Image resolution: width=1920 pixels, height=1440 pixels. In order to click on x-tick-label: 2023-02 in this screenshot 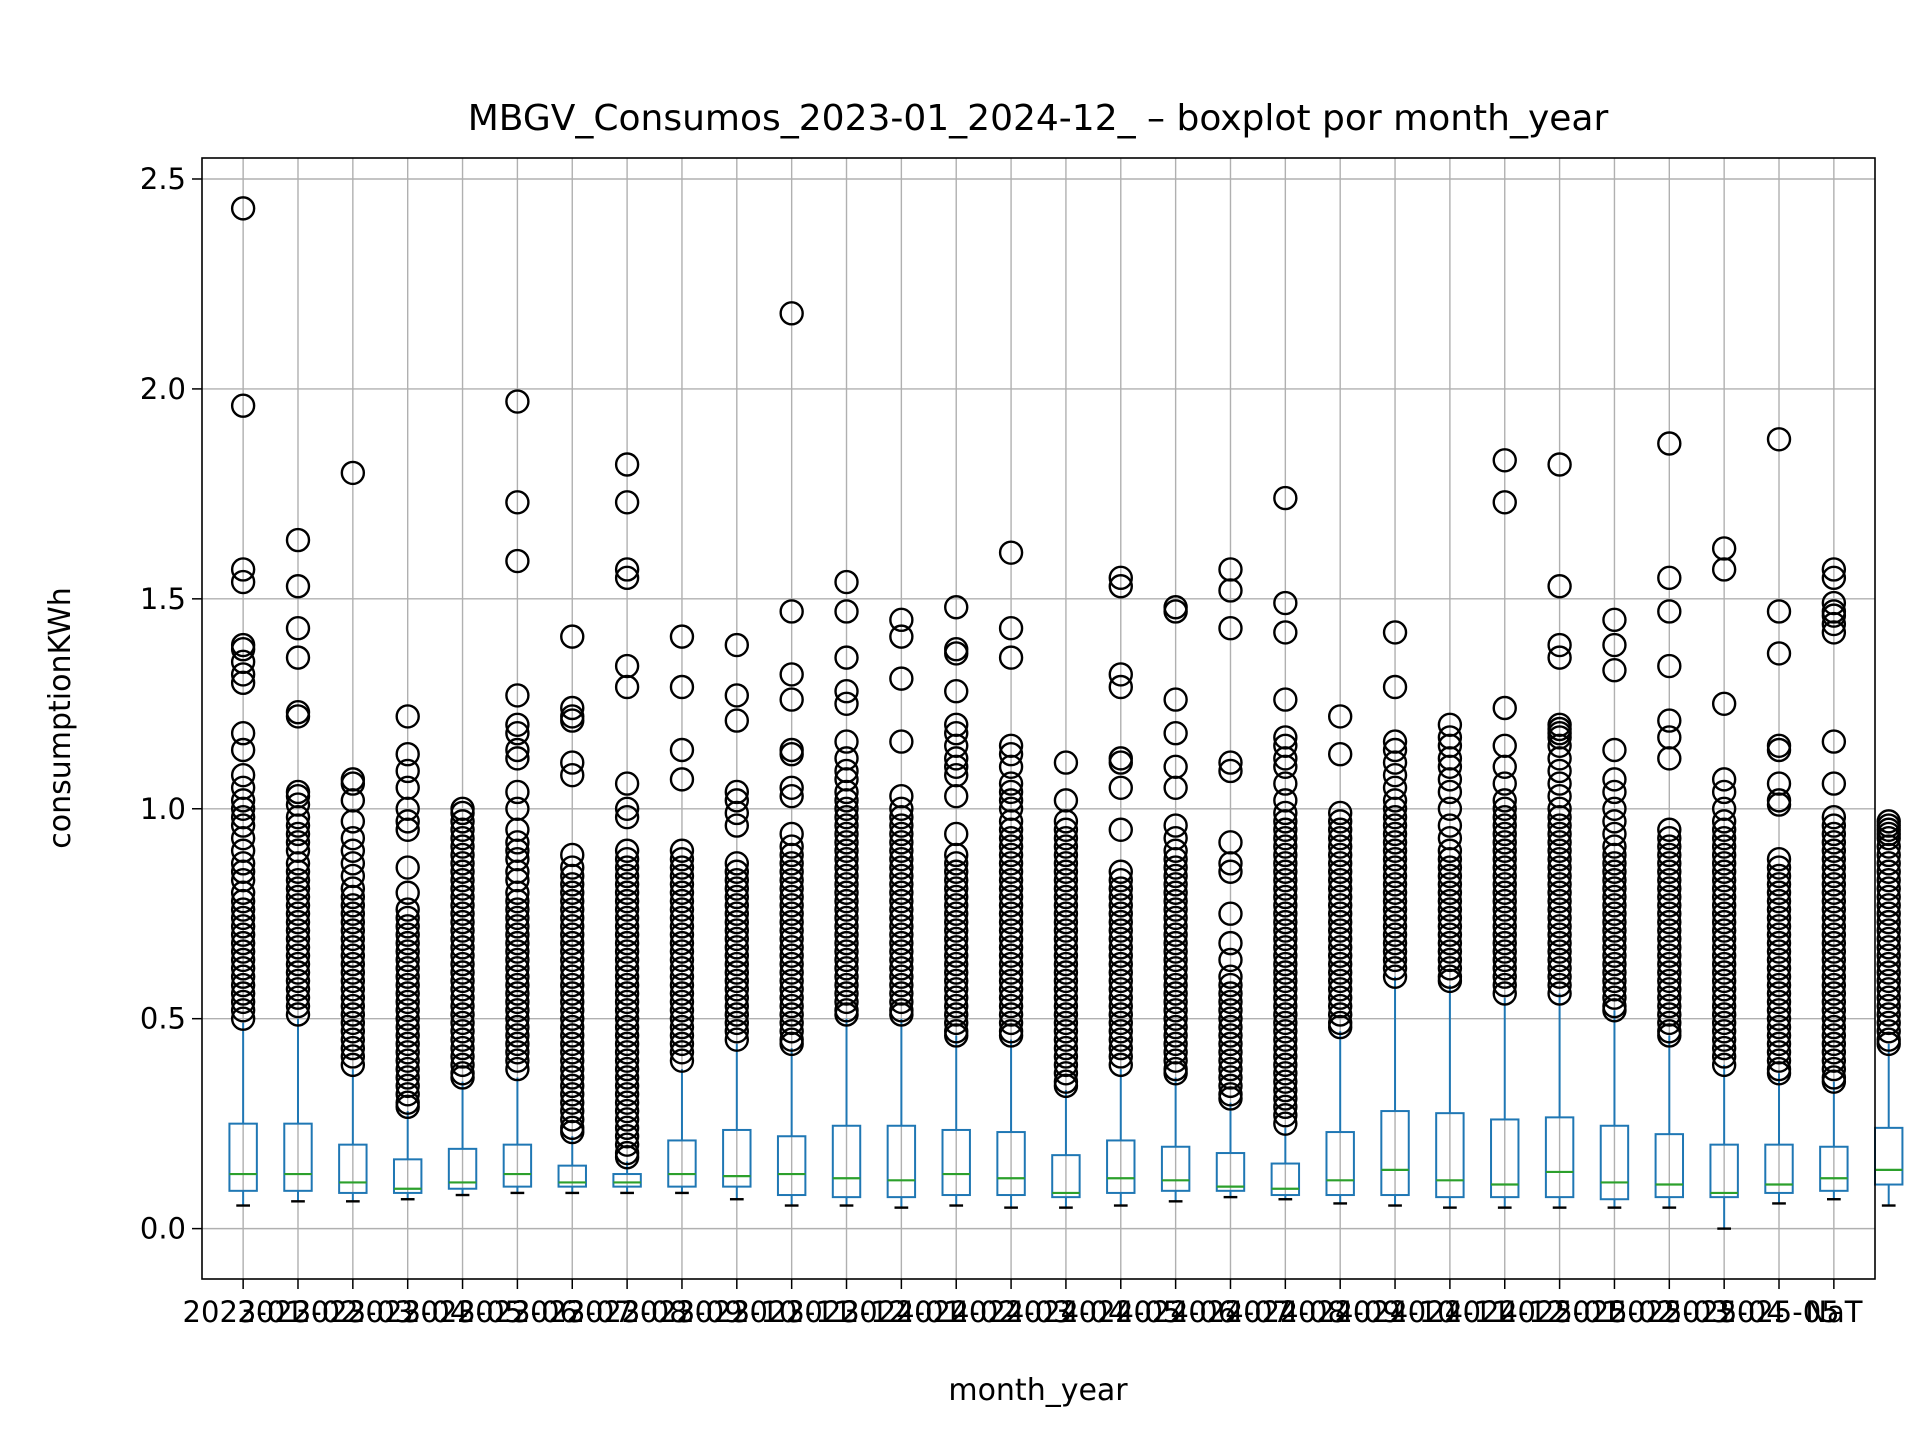, I will do `click(297, 1312)`.